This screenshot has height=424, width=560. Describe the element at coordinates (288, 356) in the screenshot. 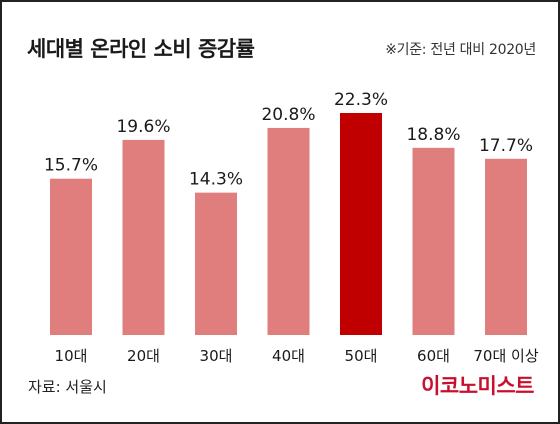

I see `category-label: 40대` at that location.